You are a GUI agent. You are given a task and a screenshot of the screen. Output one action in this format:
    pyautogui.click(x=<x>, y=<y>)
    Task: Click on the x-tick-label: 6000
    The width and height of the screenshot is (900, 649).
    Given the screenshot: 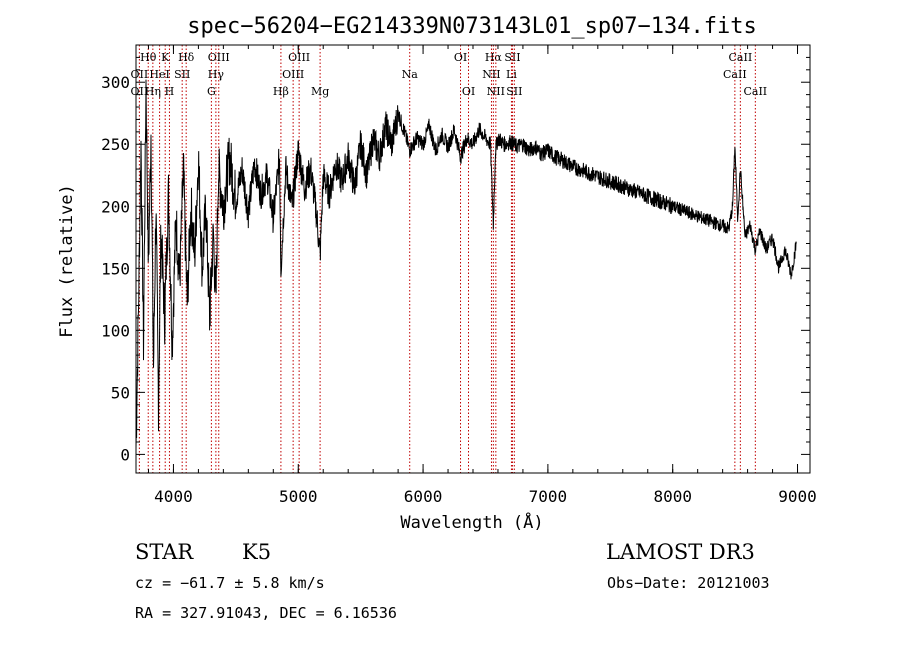 What is the action you would take?
    pyautogui.click(x=423, y=496)
    